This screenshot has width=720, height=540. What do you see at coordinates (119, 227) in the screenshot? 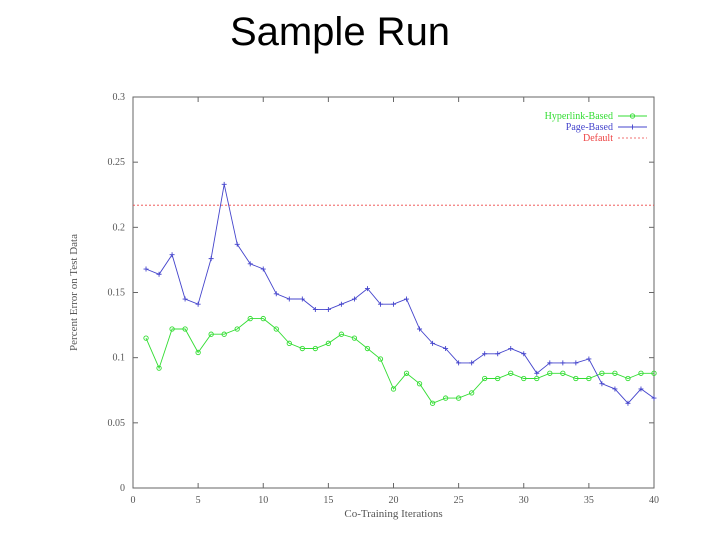
I see `y-tick-label: 0.2` at bounding box center [119, 227].